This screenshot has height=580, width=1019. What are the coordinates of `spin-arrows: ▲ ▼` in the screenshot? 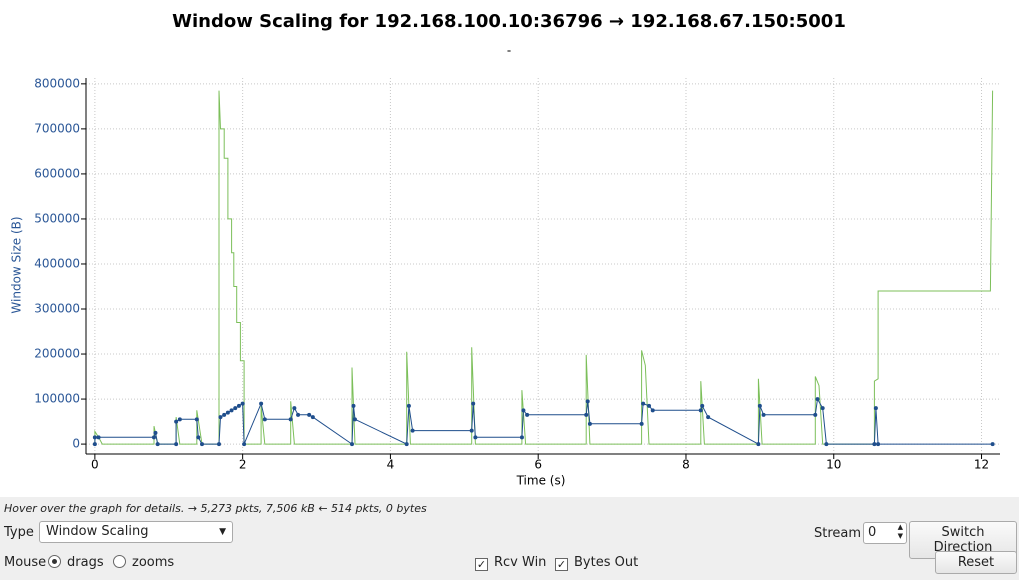 It's located at (900, 531).